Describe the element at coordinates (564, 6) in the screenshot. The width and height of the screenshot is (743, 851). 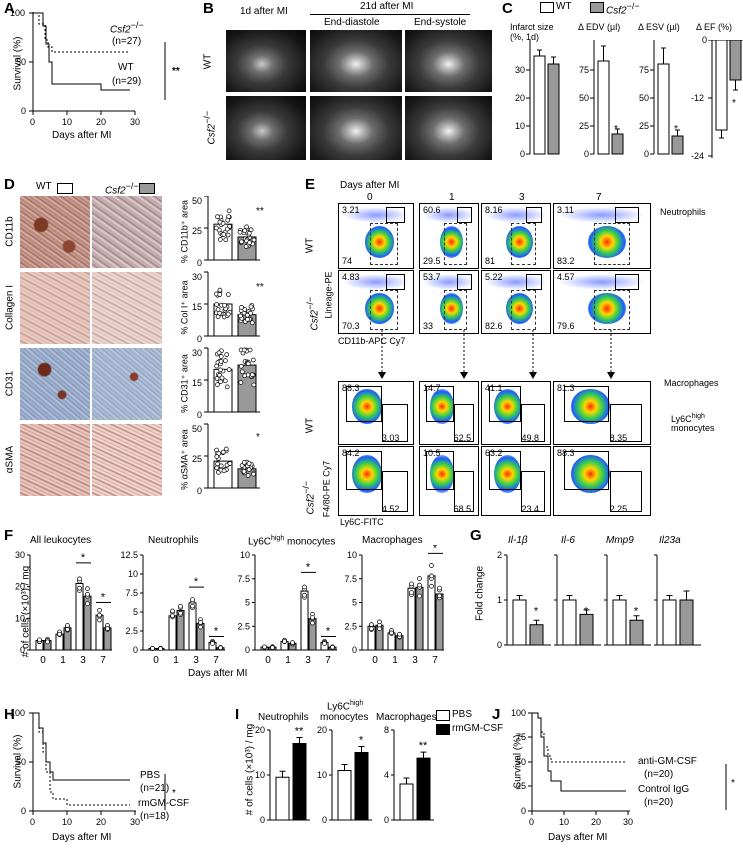
I see `c-legend-wt: WT` at that location.